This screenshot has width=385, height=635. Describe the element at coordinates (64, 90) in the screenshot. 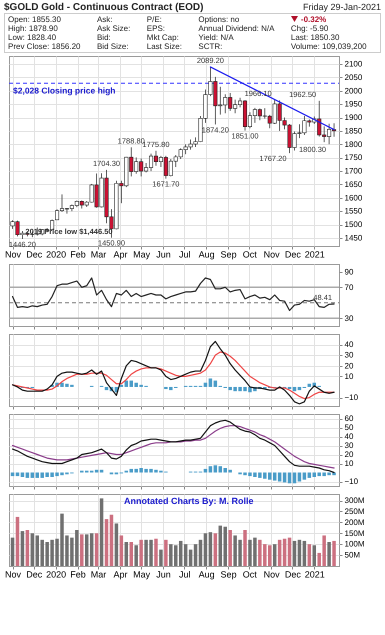

I see `ref-line-label: $2,028 Closing price high` at that location.